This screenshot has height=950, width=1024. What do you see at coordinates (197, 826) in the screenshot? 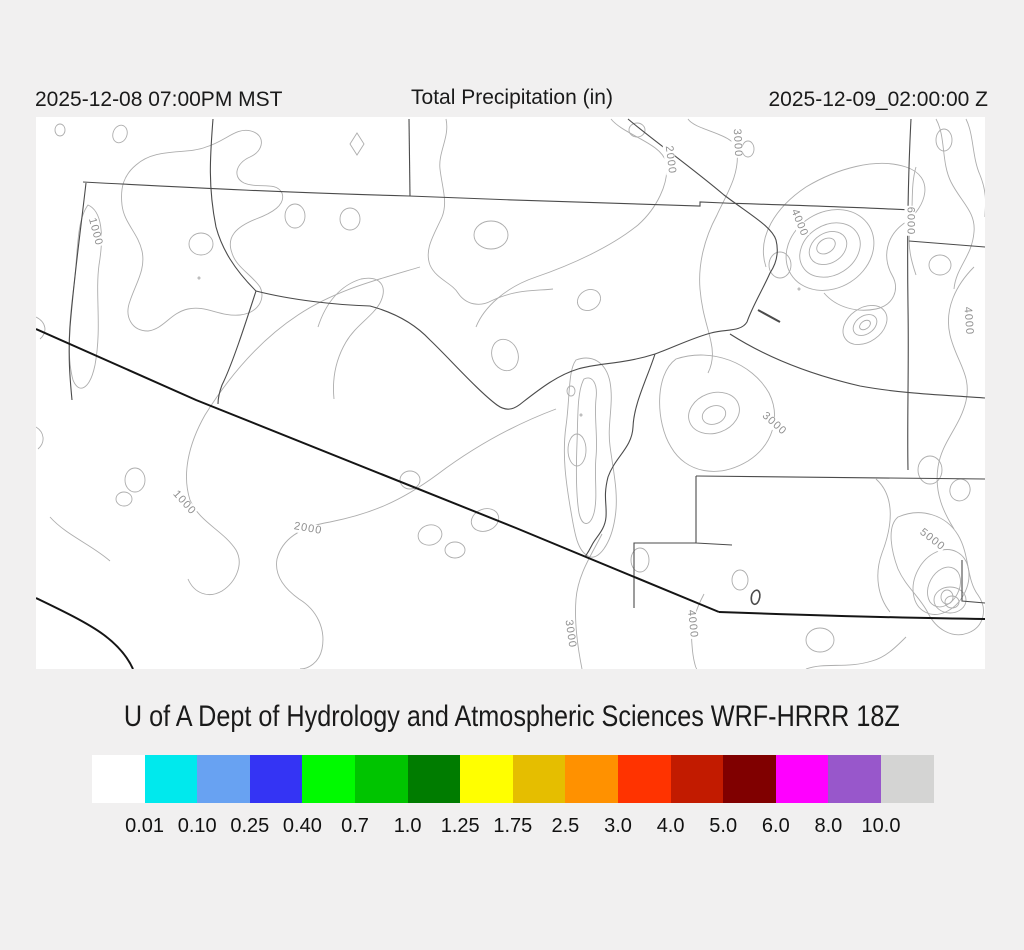
I see `colorbar-tick-label: 0.10` at bounding box center [197, 826].